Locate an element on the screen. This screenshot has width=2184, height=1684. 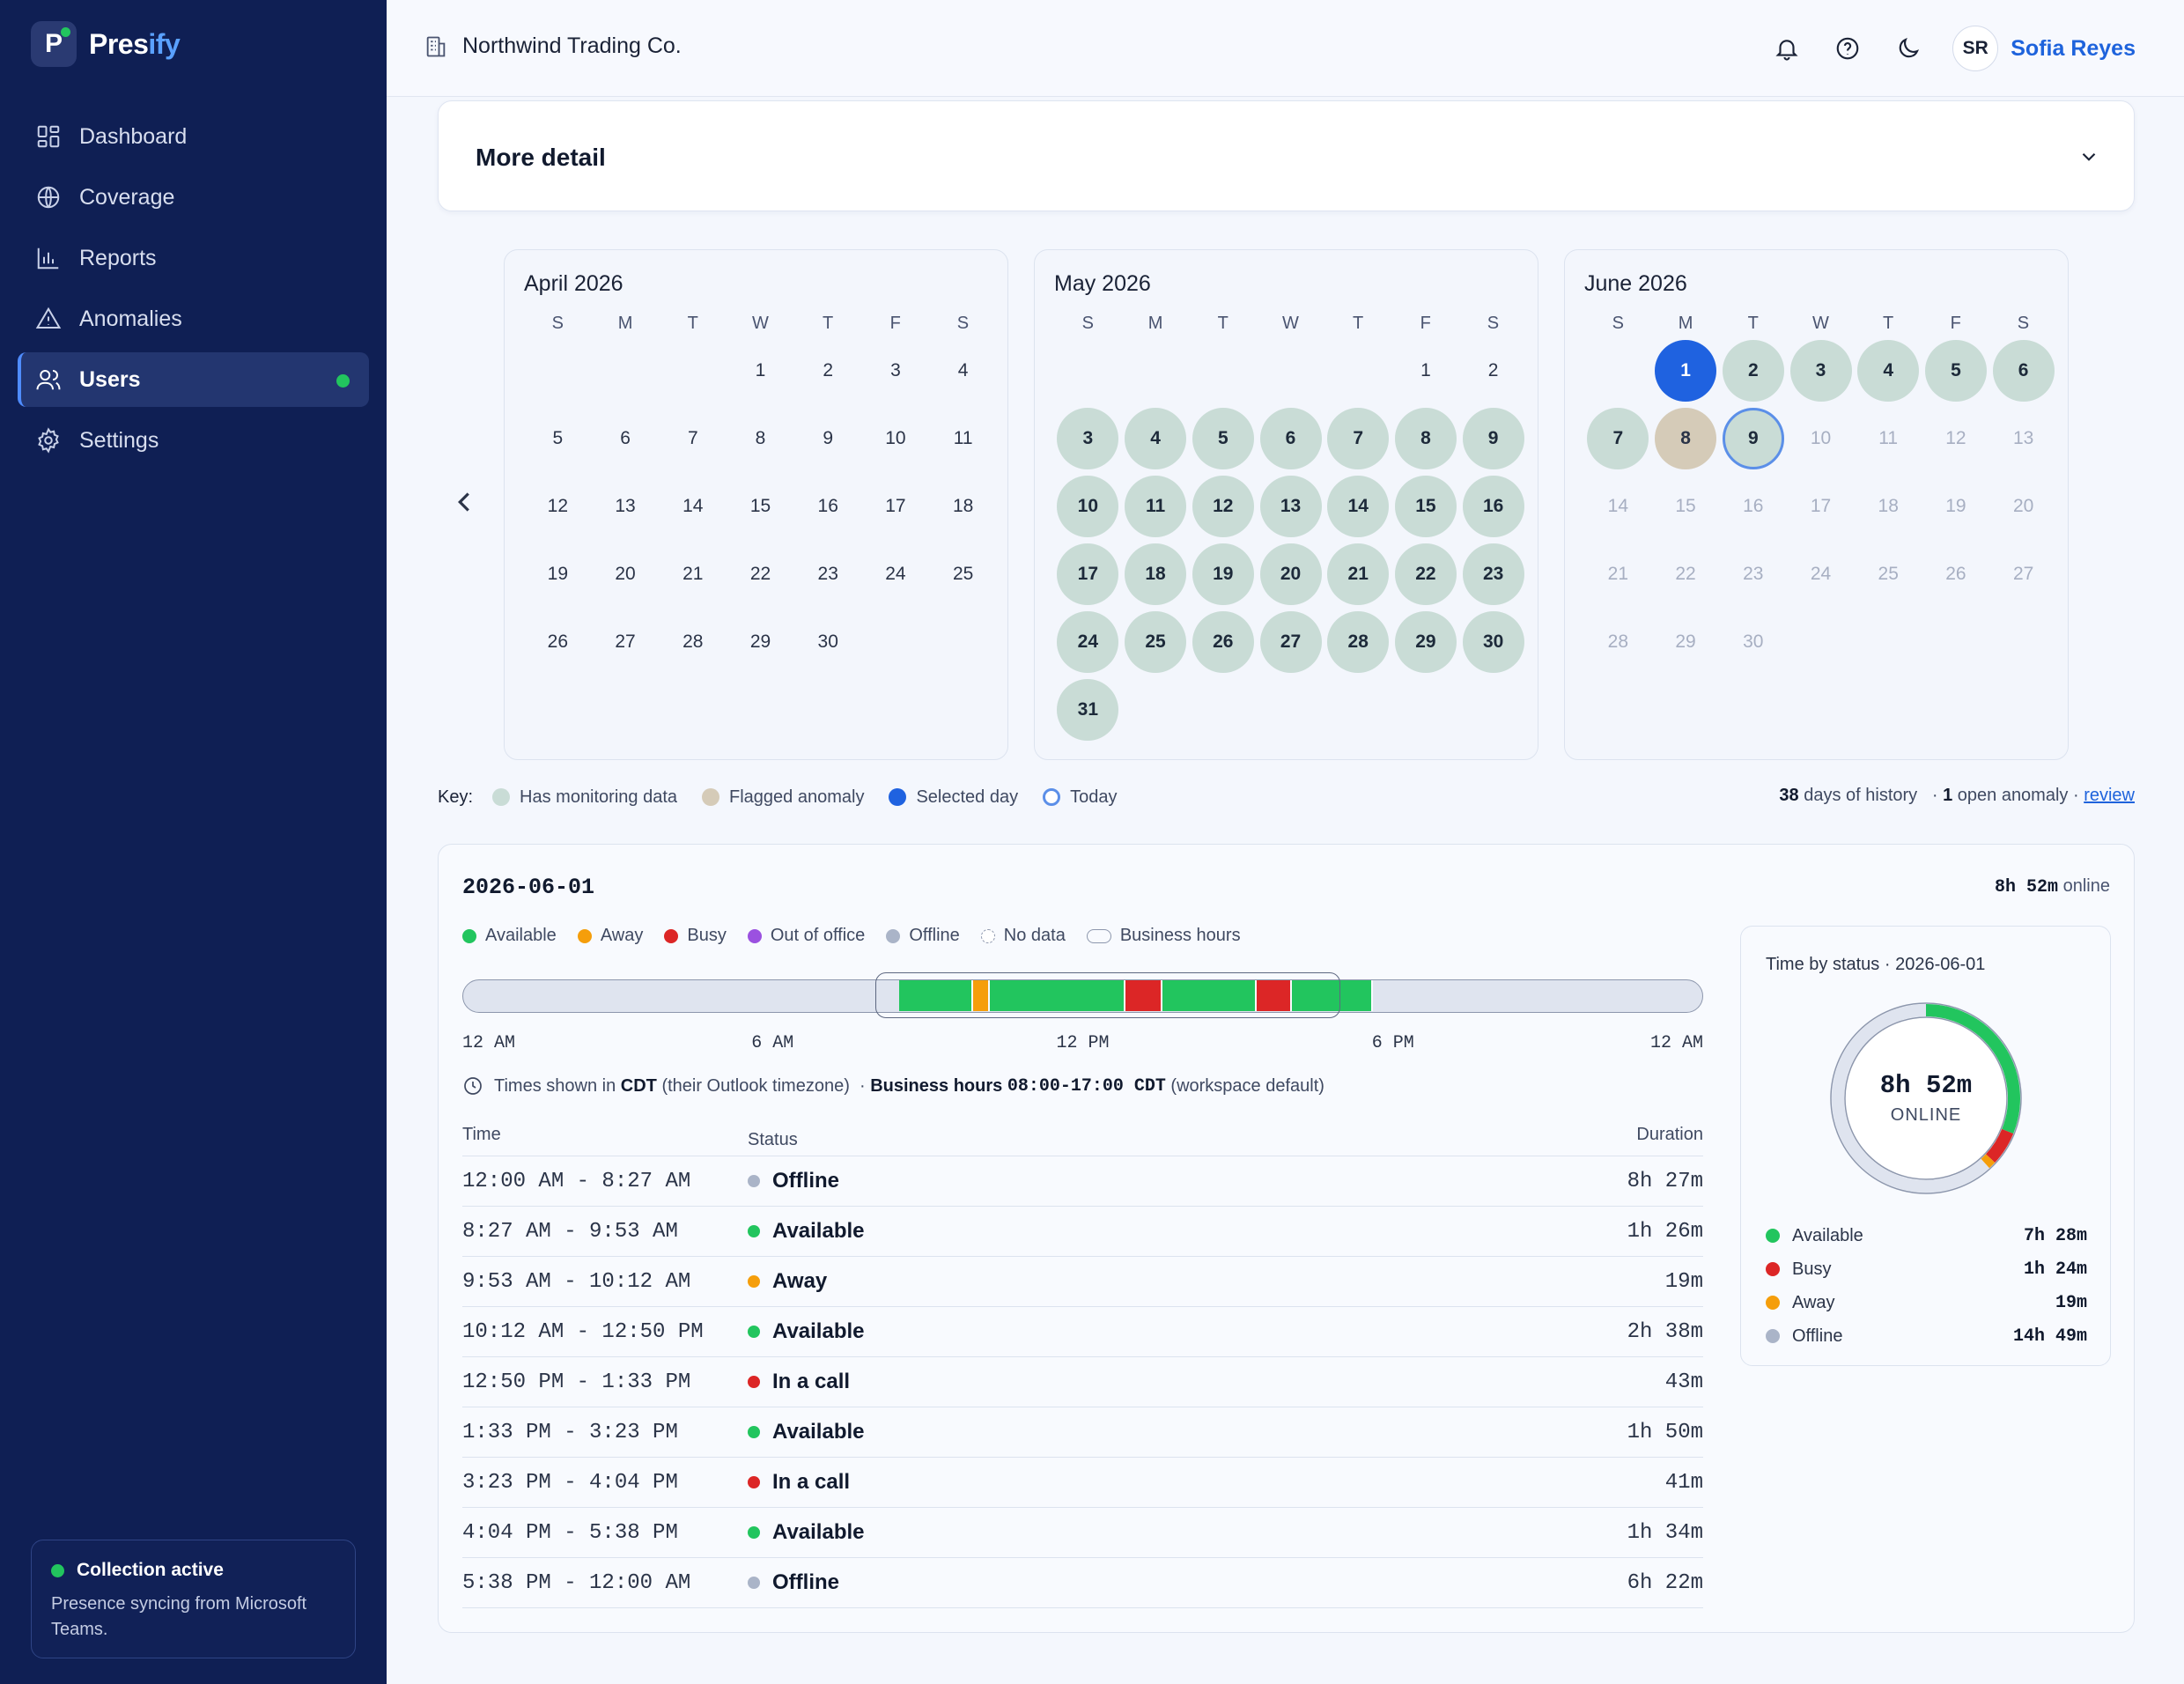
more-detail-accordion: More detail is located at coordinates (1286, 156).